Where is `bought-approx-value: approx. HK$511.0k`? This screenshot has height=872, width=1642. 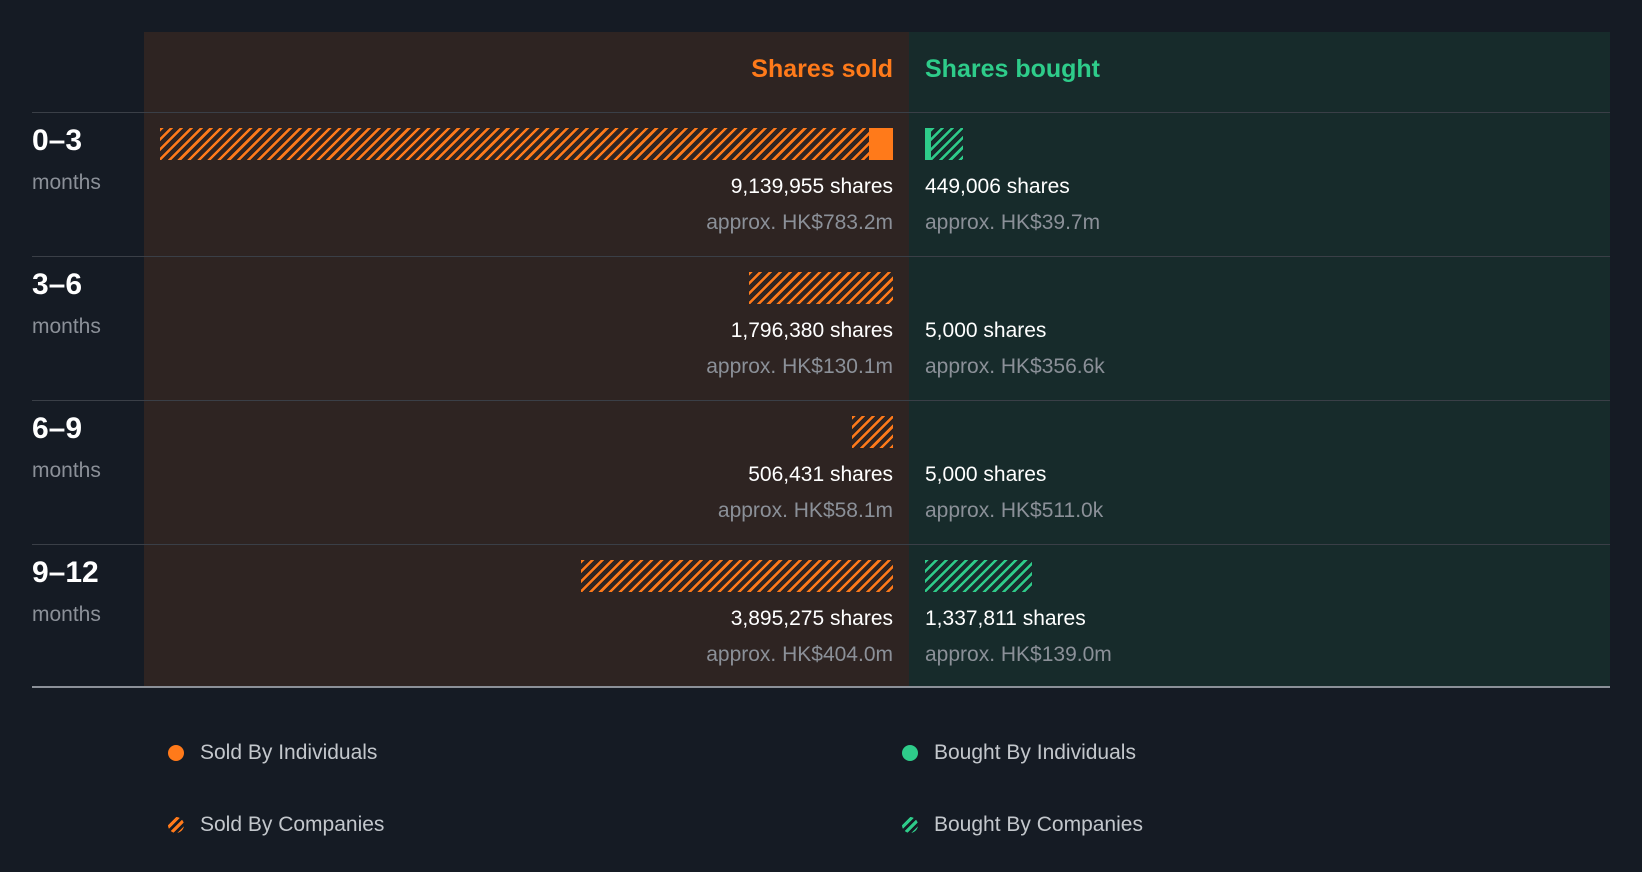
bought-approx-value: approx. HK$511.0k is located at coordinates (1014, 510).